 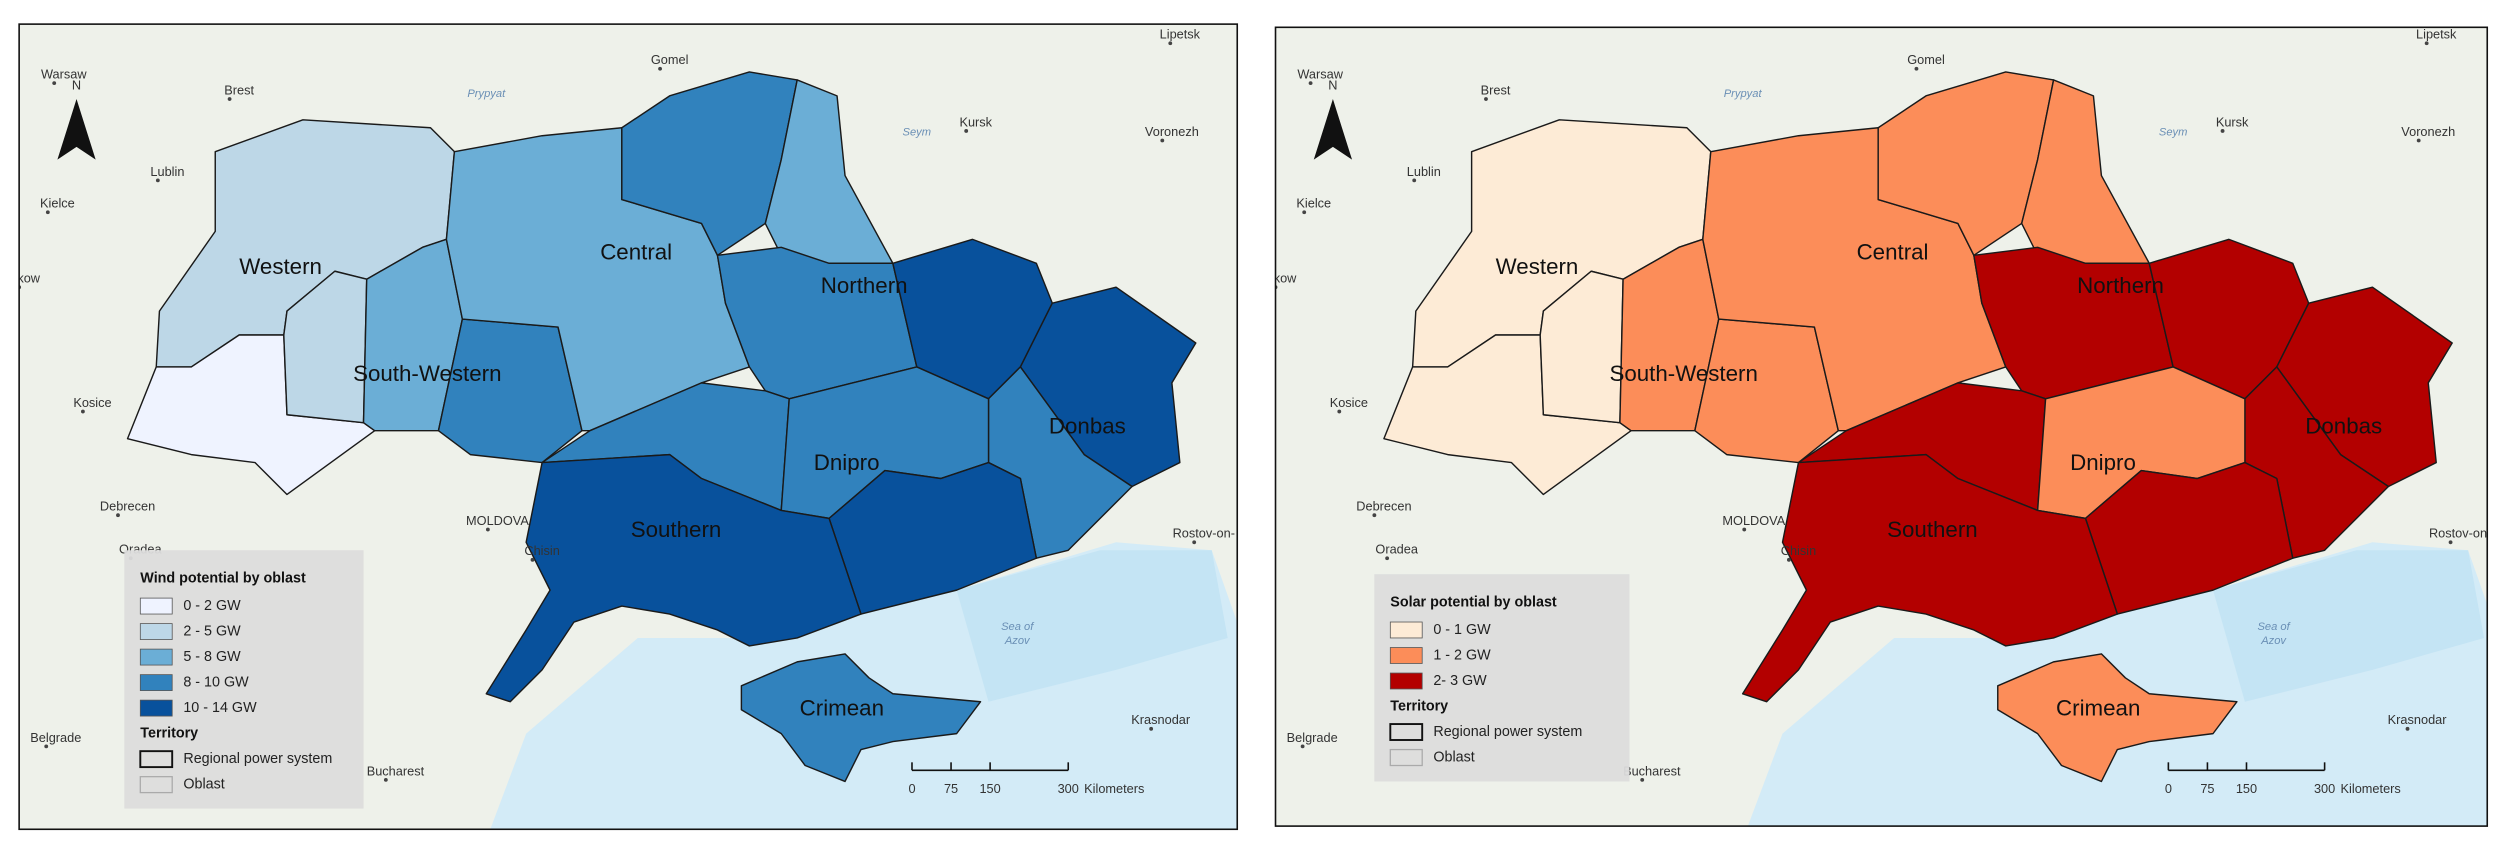 What do you see at coordinates (1473, 603) in the screenshot?
I see `legend-title: Solar potential by oblast` at bounding box center [1473, 603].